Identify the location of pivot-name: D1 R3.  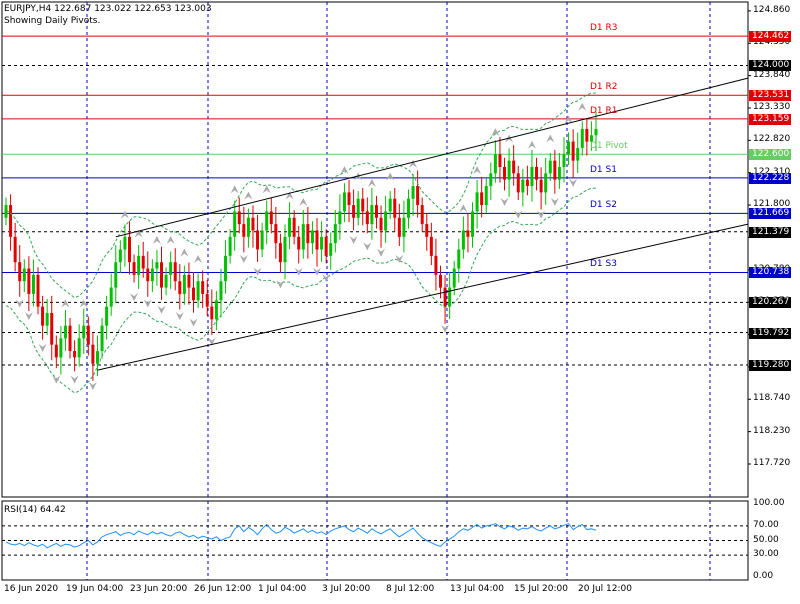
(604, 28).